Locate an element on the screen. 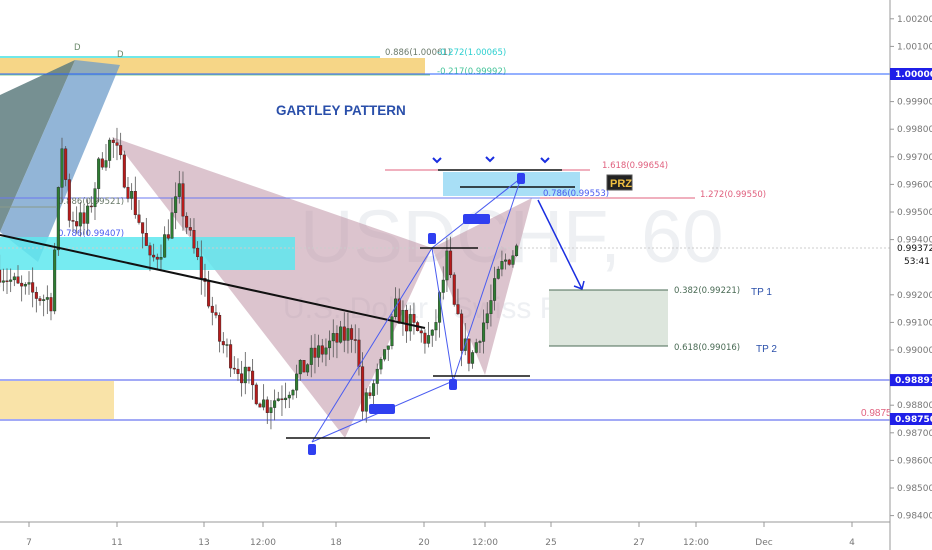 This screenshot has height=550, width=932. time-axis-ticks: 7 11 13 12:00 18 20 12:00 25 27 12:00 Dec 4 is located at coordinates (440, 535).